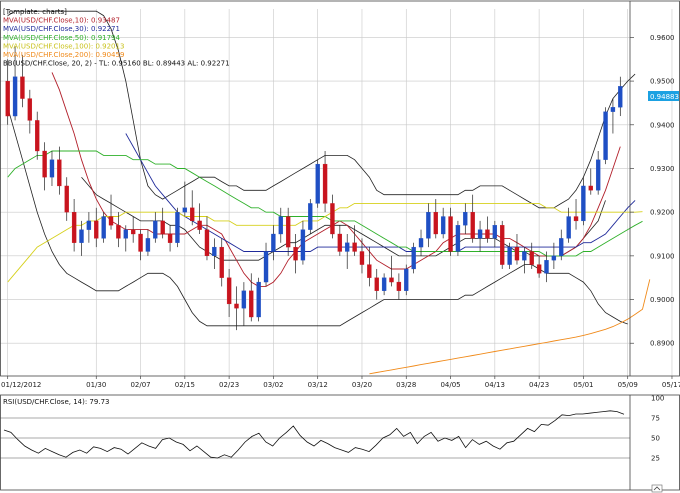 Image resolution: width=680 pixels, height=493 pixels. I want to click on date-tick-label: 05/17, so click(671, 385).